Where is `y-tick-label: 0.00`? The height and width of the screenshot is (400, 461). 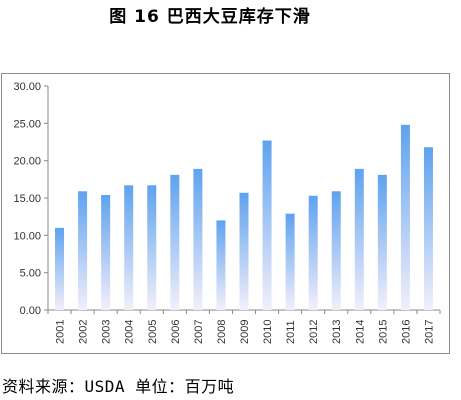 y-tick-label: 0.00 is located at coordinates (30, 311).